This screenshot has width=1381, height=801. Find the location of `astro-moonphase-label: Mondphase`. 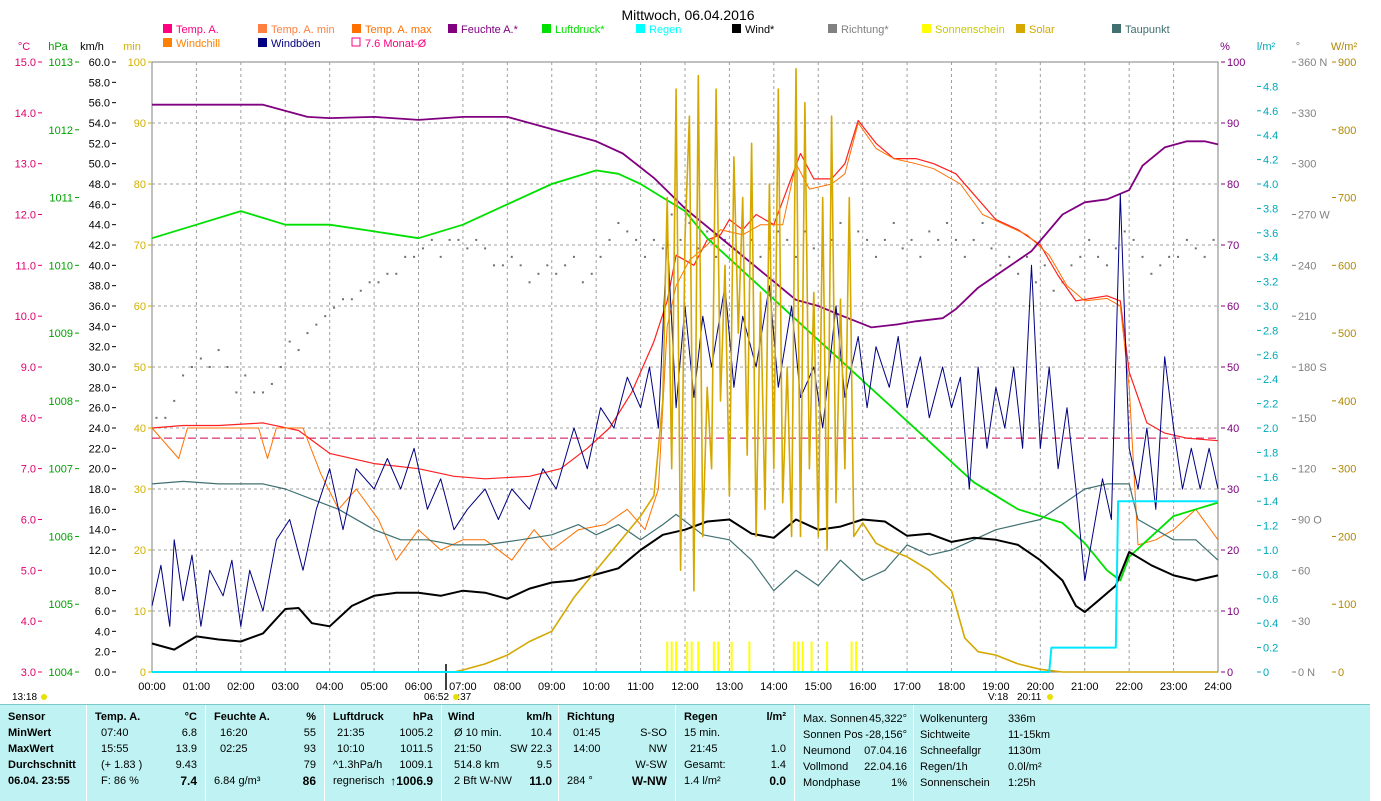

astro-moonphase-label: Mondphase is located at coordinates (832, 783).